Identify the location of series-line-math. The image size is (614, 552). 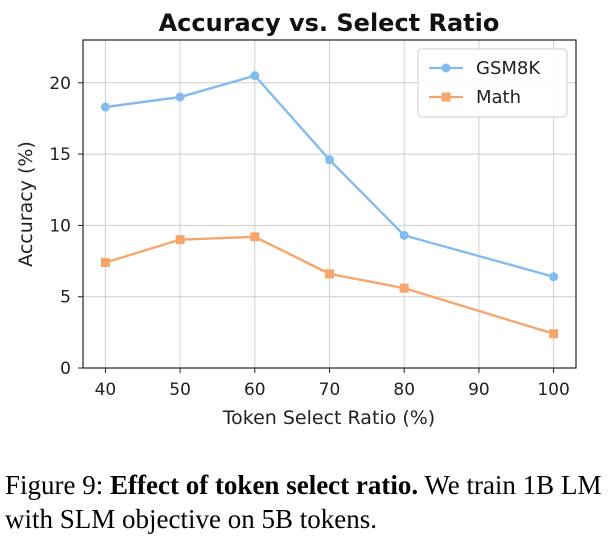
(329, 285).